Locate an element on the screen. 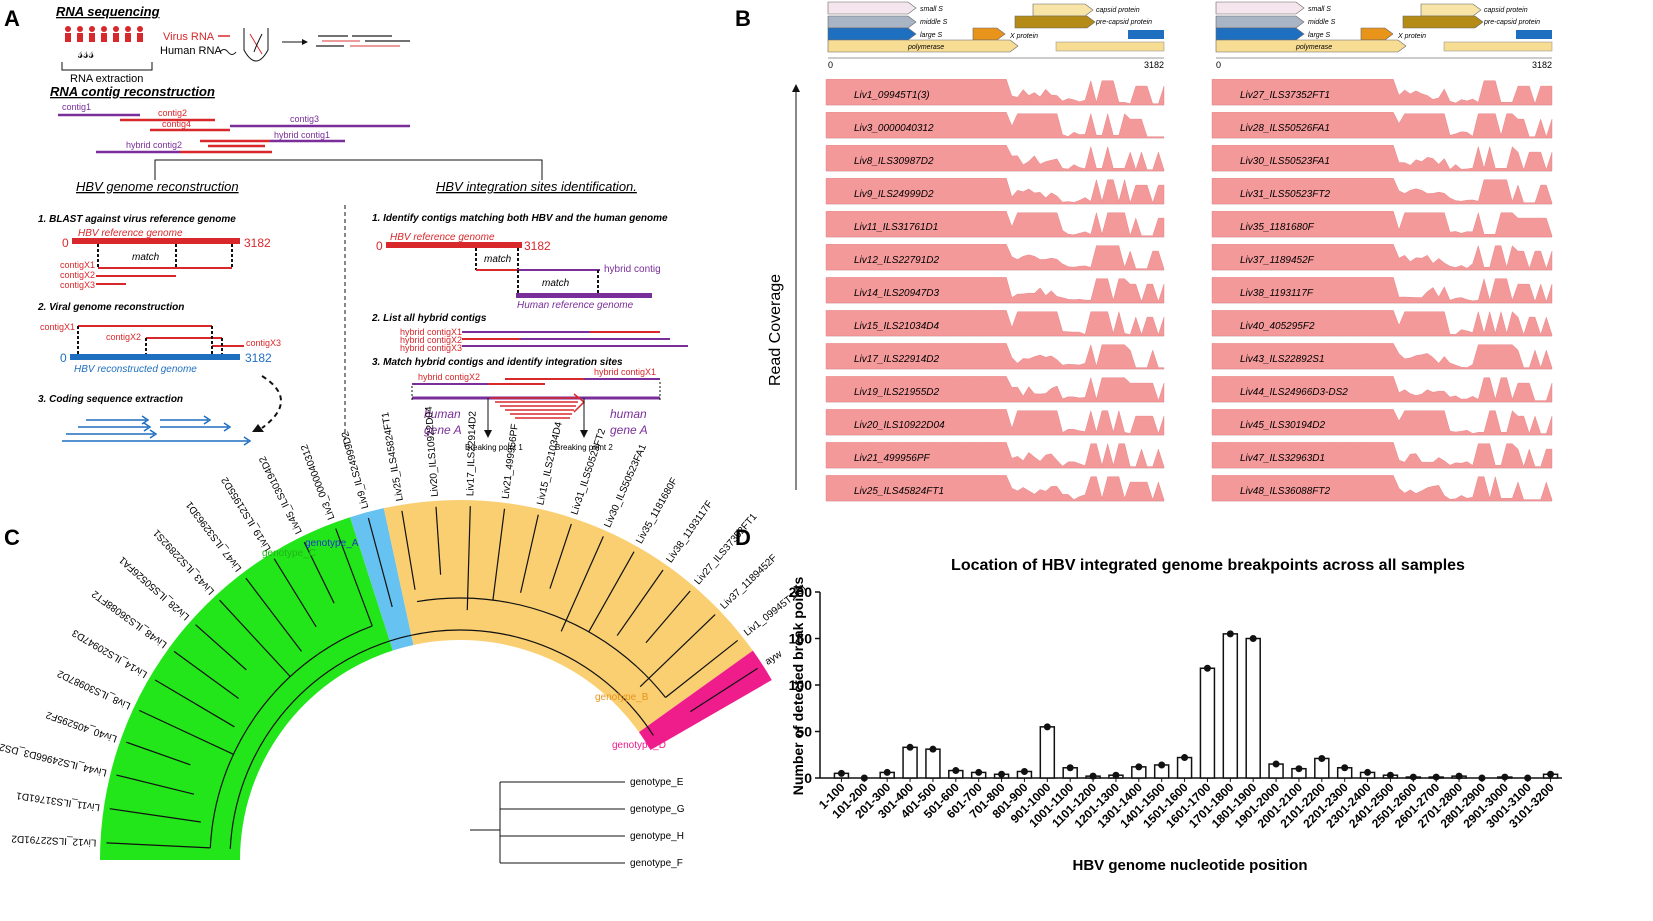 The image size is (1653, 921). tree-leaf-label: Liv37_1189452F is located at coordinates (749, 582).